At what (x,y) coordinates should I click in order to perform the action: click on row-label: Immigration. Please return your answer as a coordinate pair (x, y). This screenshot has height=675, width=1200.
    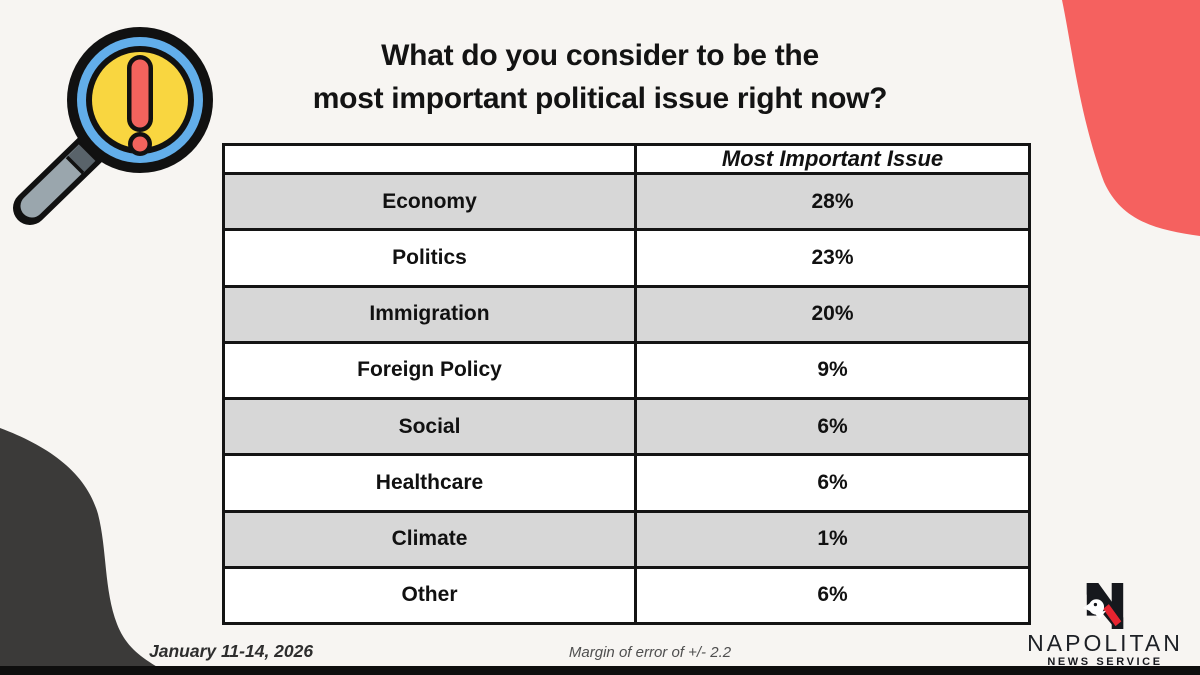
    Looking at the image, I should click on (429, 314).